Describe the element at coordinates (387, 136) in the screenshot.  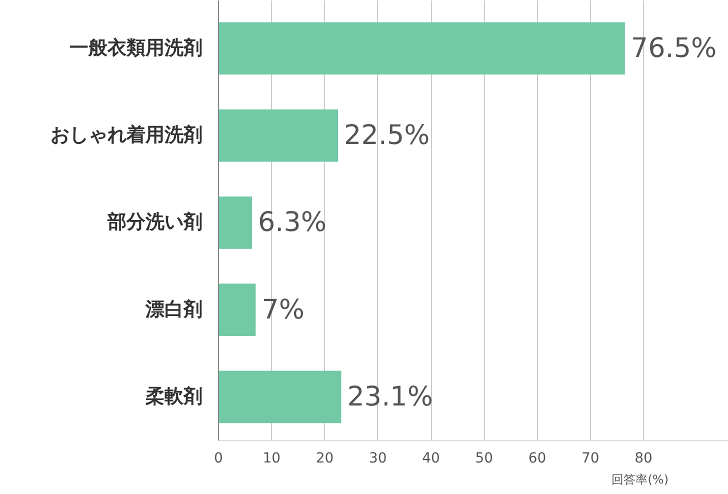
I see `data-label: 22.5%` at that location.